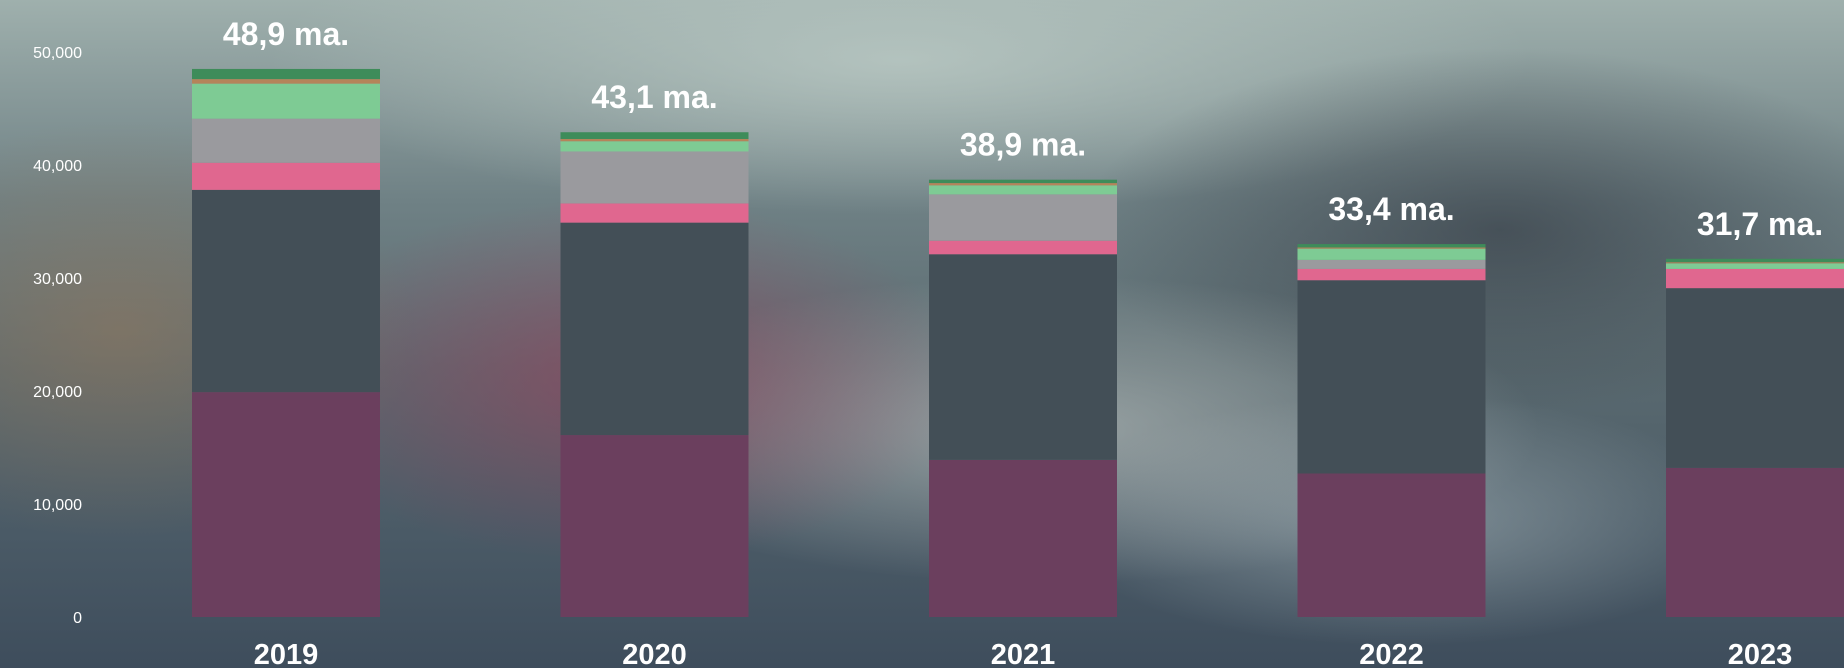 This screenshot has height=668, width=1844. What do you see at coordinates (57, 53) in the screenshot?
I see `y-tick-label: 50,000` at bounding box center [57, 53].